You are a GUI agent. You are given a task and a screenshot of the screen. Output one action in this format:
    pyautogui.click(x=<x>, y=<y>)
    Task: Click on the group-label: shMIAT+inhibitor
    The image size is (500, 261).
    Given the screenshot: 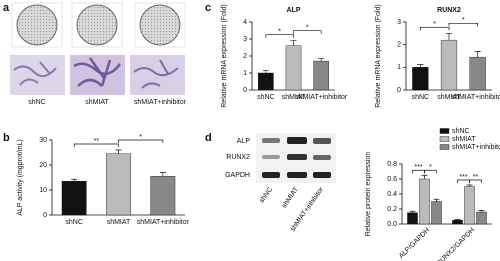 What is the action you would take?
    pyautogui.click(x=160, y=102)
    